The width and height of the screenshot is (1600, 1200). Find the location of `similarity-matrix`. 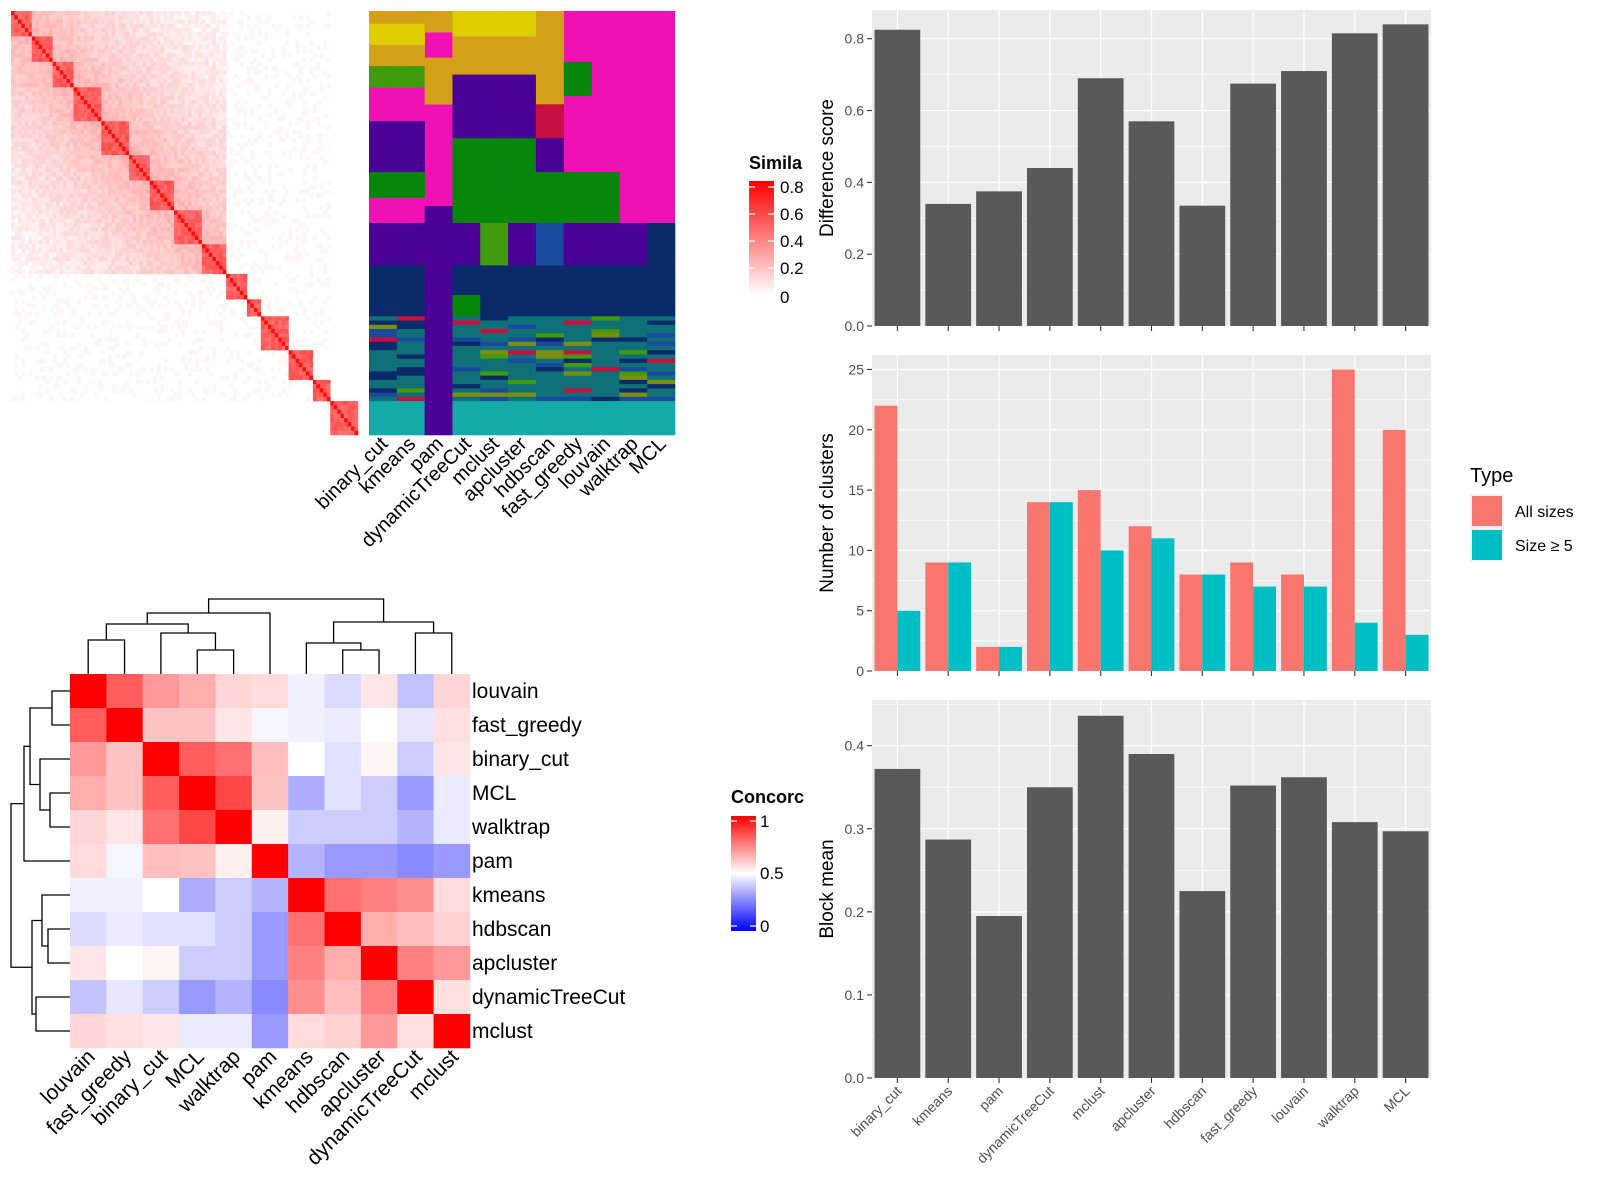

similarity-matrix is located at coordinates (185, 223).